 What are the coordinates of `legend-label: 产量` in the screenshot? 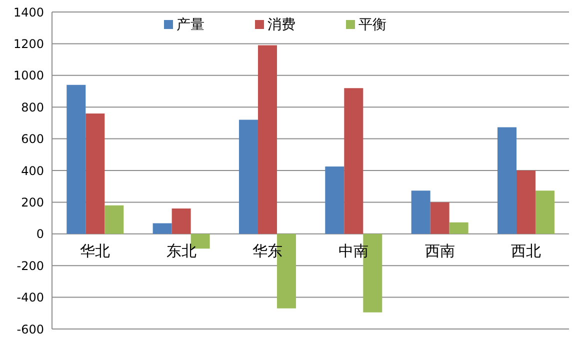 It's located at (190, 25).